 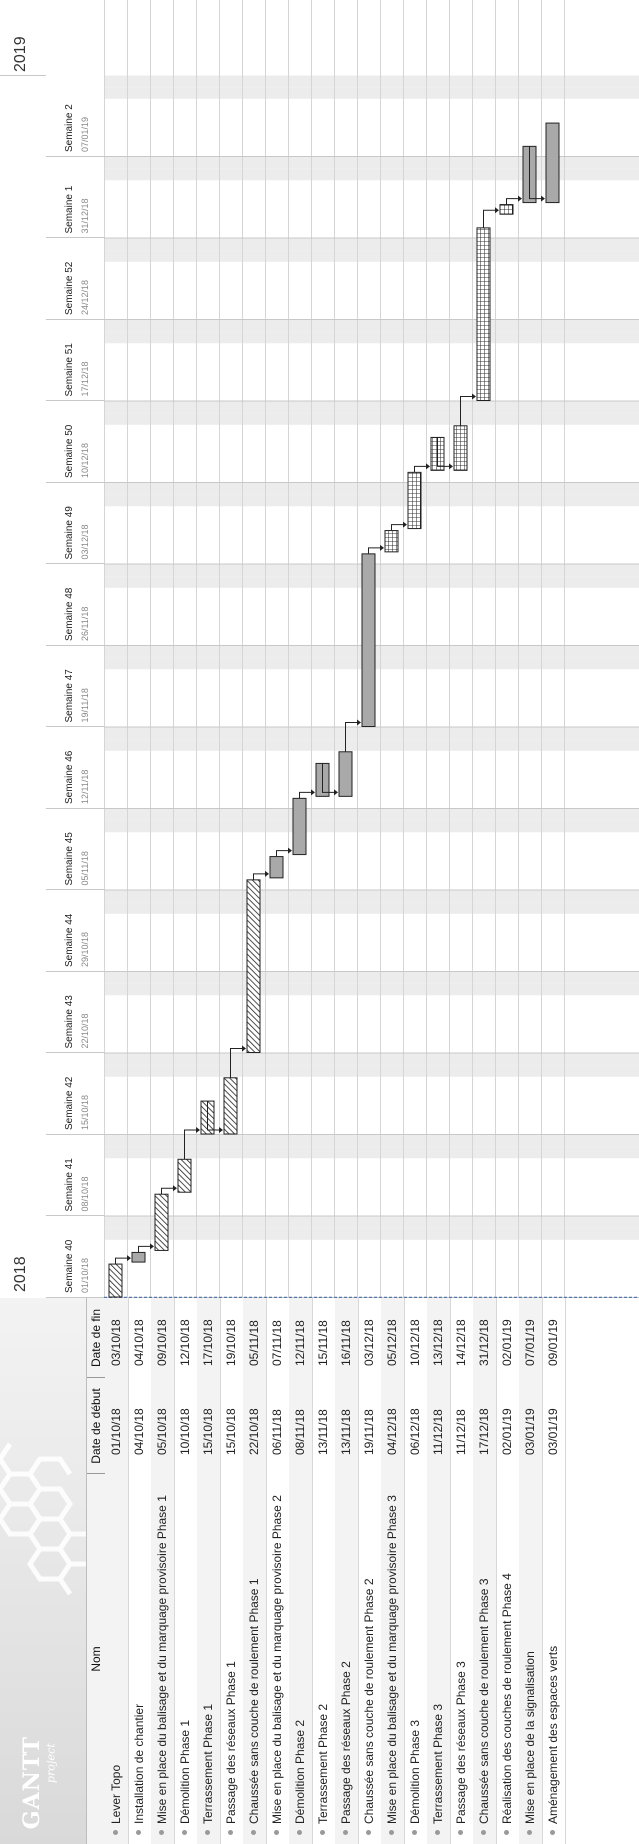 What do you see at coordinates (69, 1266) in the screenshot?
I see `week-label: Semaine 40` at bounding box center [69, 1266].